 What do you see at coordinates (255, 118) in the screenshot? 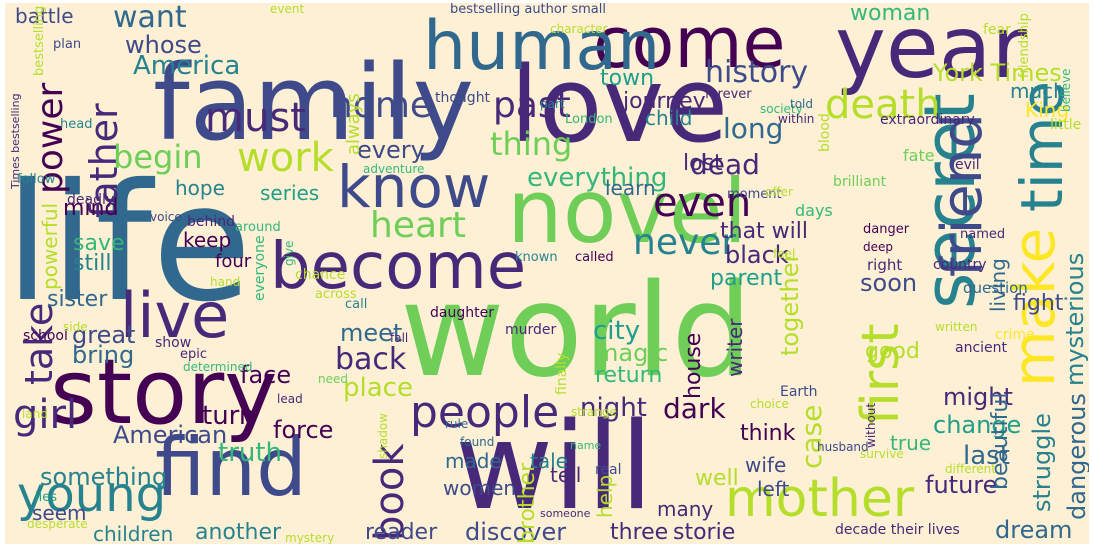
I see `word-must: must` at bounding box center [255, 118].